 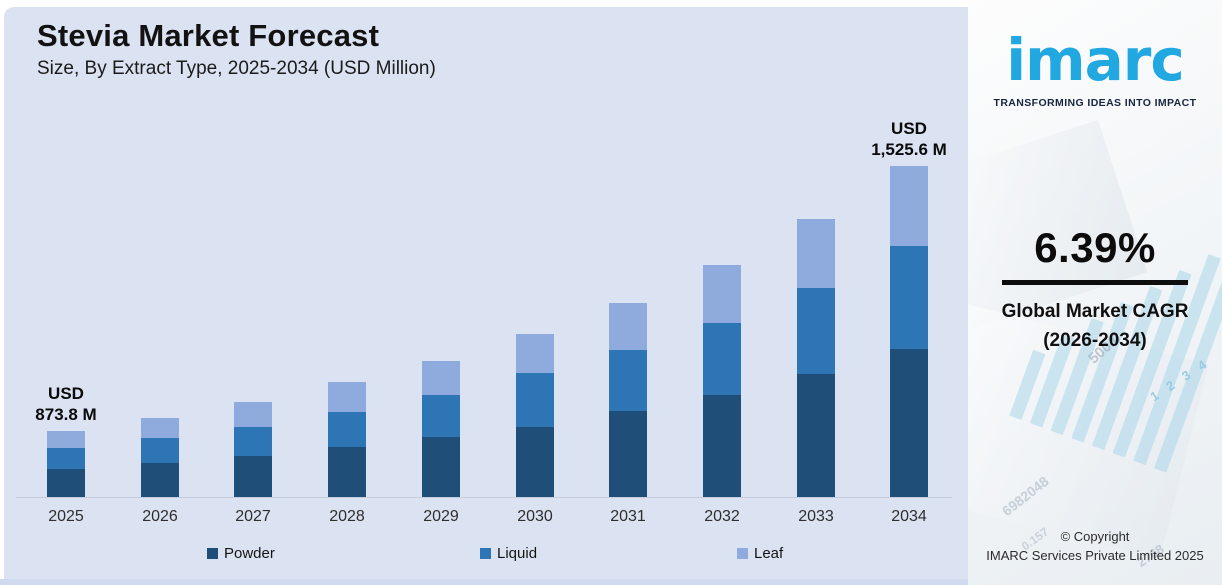 I want to click on bar-2029, so click(x=441, y=429).